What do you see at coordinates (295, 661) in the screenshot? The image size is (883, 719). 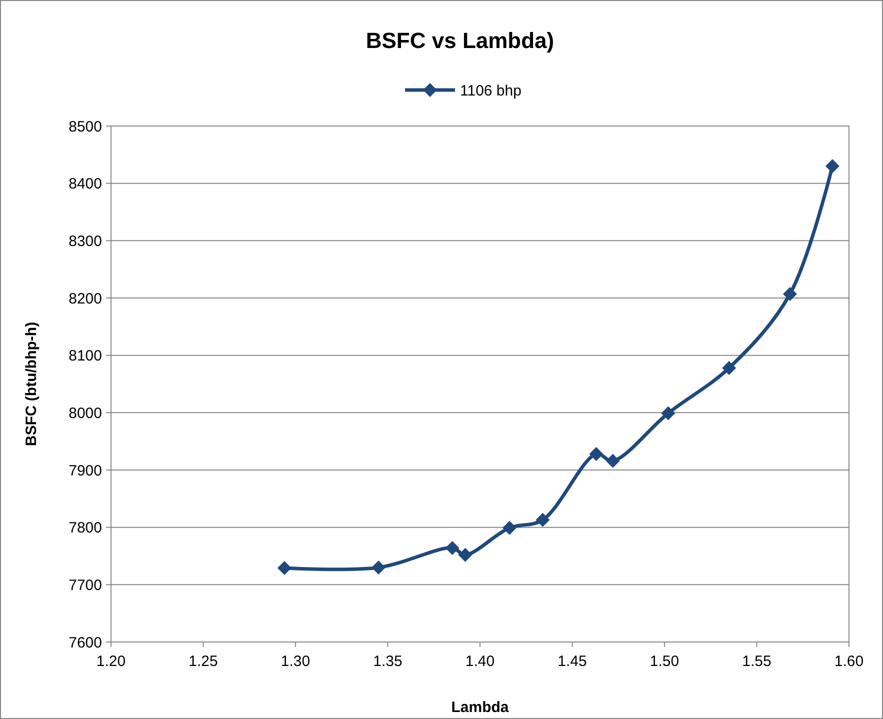 I see `x-tick-label: 1.30` at bounding box center [295, 661].